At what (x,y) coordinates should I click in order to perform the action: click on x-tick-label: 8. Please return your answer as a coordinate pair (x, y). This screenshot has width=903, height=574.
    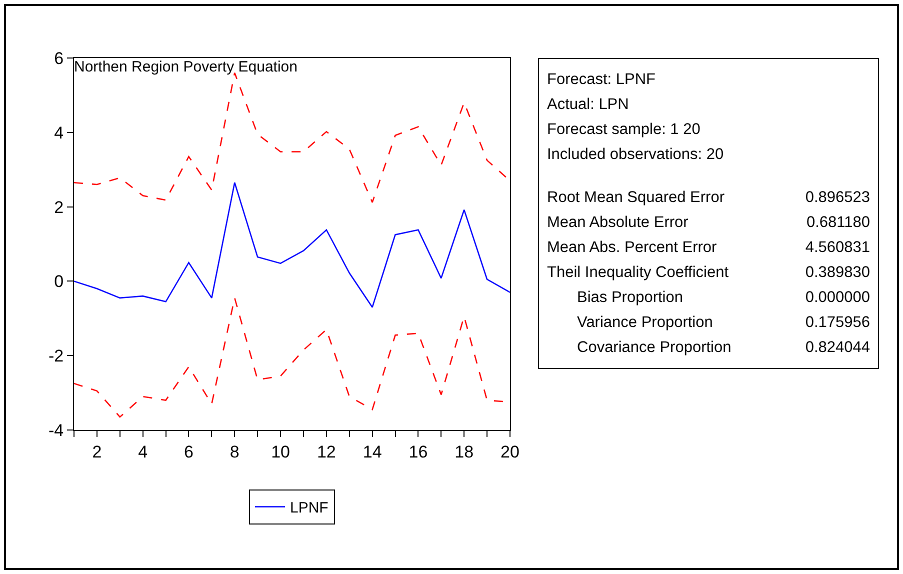
    Looking at the image, I should click on (235, 452).